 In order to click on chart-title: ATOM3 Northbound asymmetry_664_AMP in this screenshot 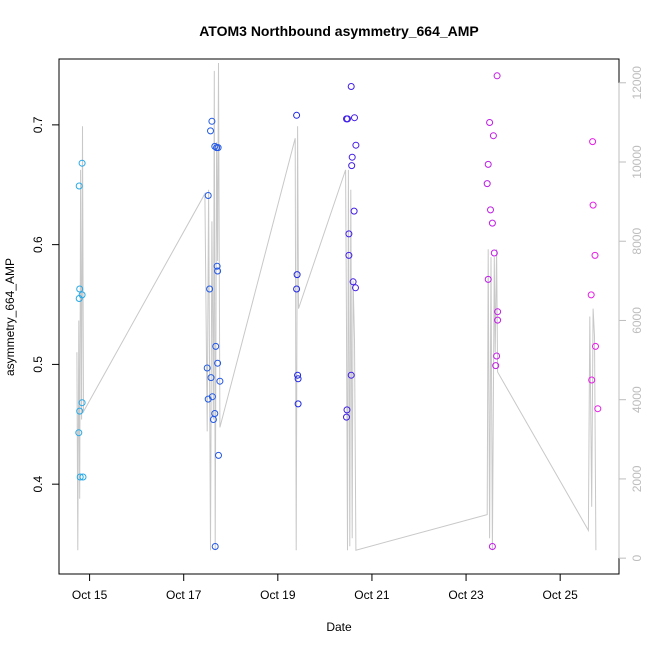, I will do `click(339, 31)`.